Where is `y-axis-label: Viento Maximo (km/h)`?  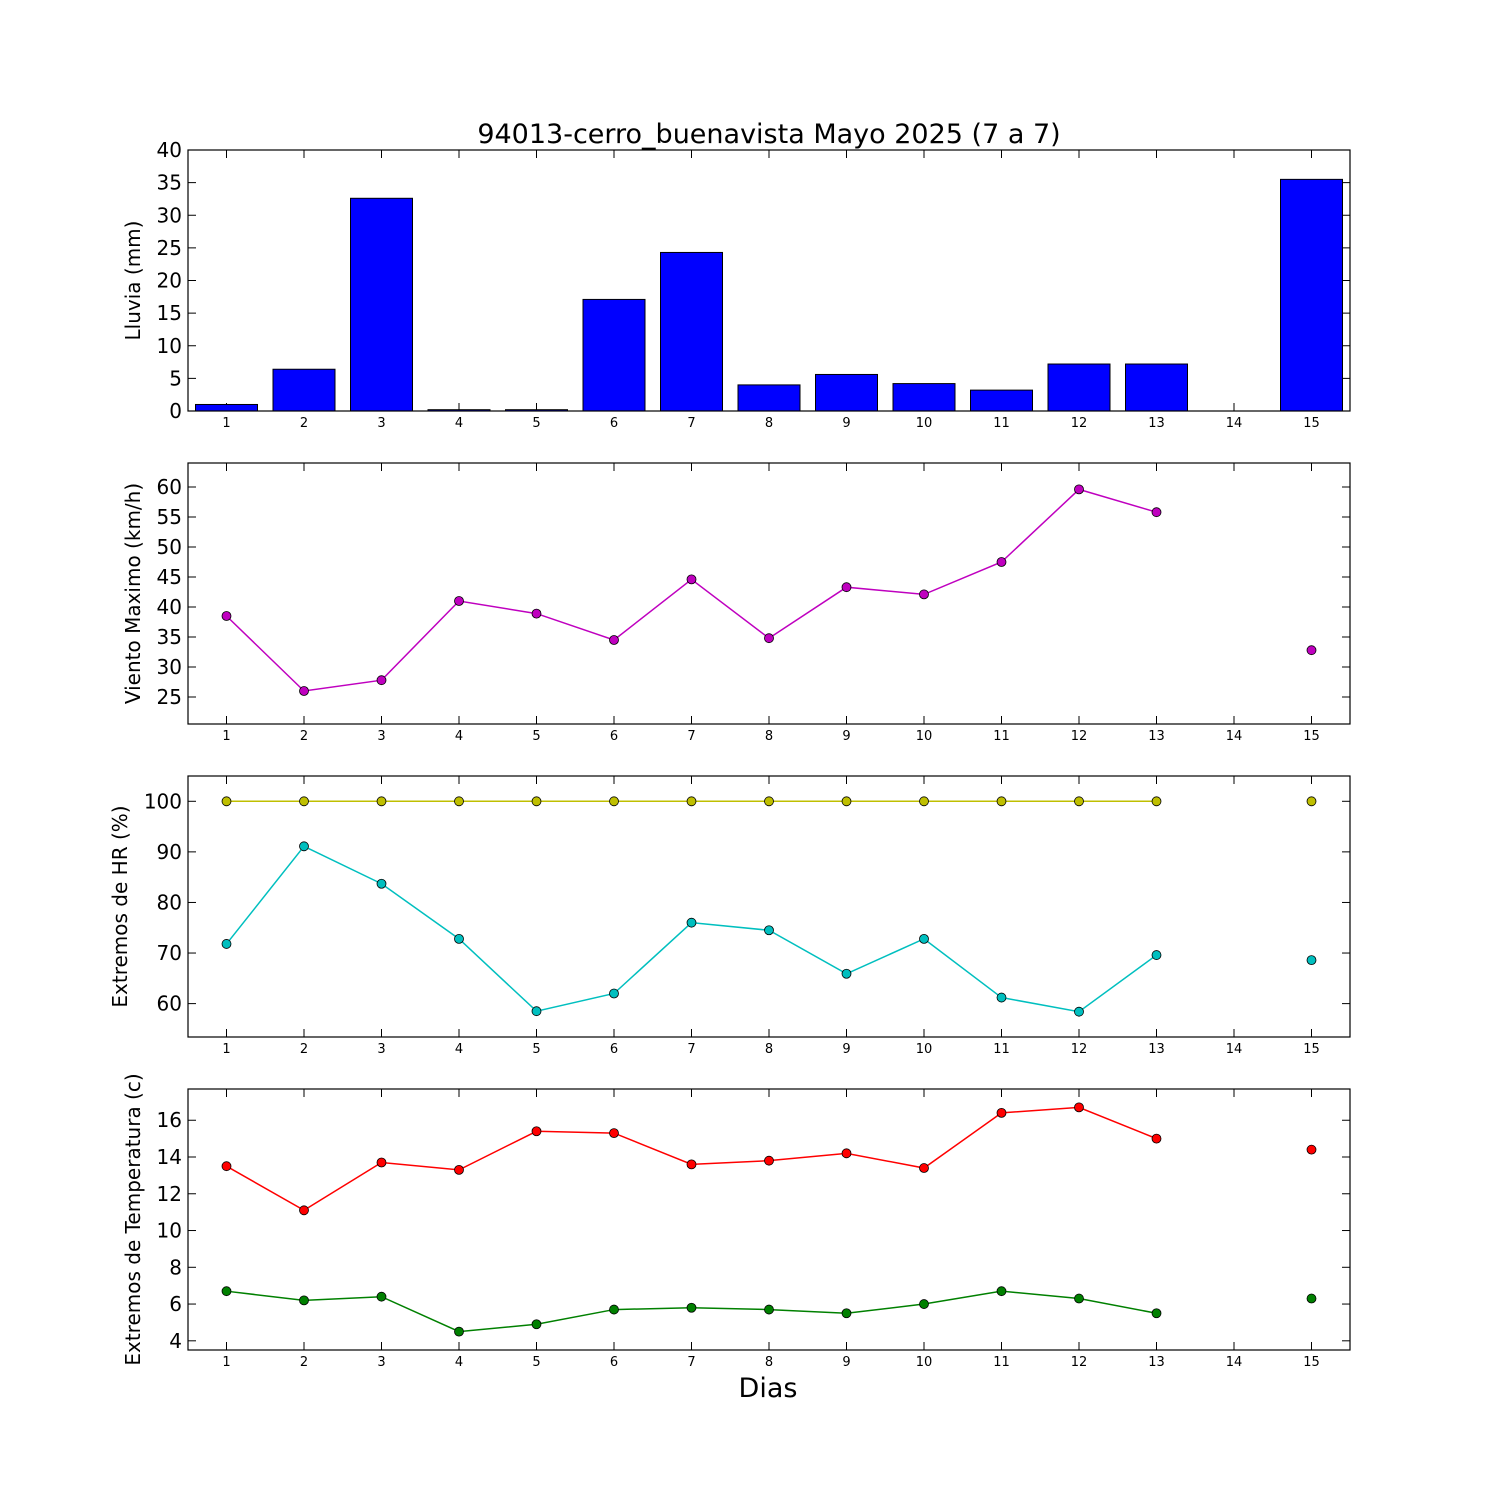
y-axis-label: Viento Maximo (km/h) is located at coordinates (133, 593).